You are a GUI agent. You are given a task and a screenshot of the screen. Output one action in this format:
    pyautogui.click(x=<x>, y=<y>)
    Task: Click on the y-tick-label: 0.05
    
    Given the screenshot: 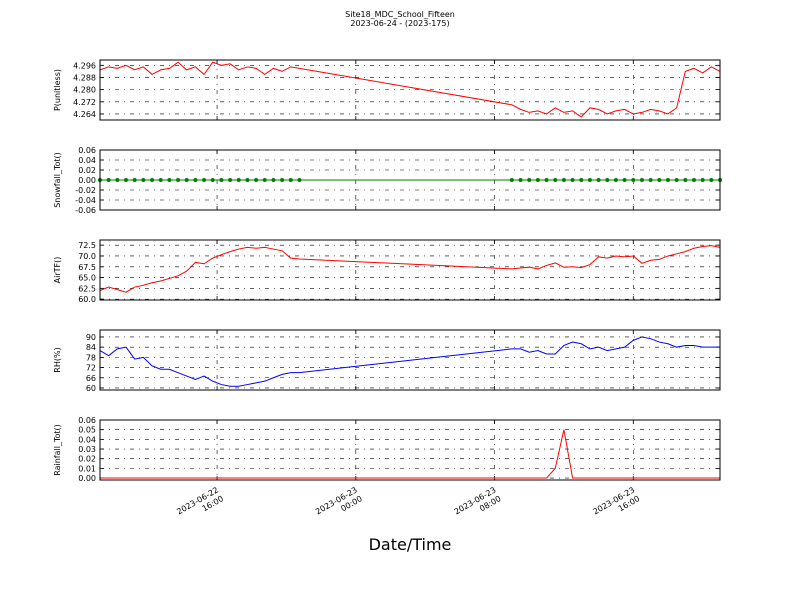 What is the action you would take?
    pyautogui.click(x=87, y=430)
    